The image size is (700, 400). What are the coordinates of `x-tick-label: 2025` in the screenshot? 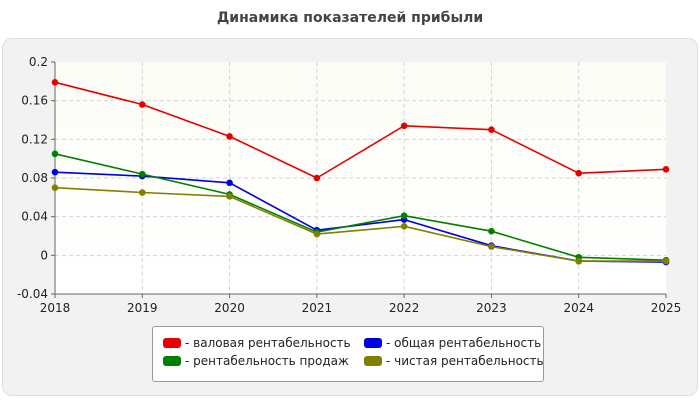 It's located at (666, 308).